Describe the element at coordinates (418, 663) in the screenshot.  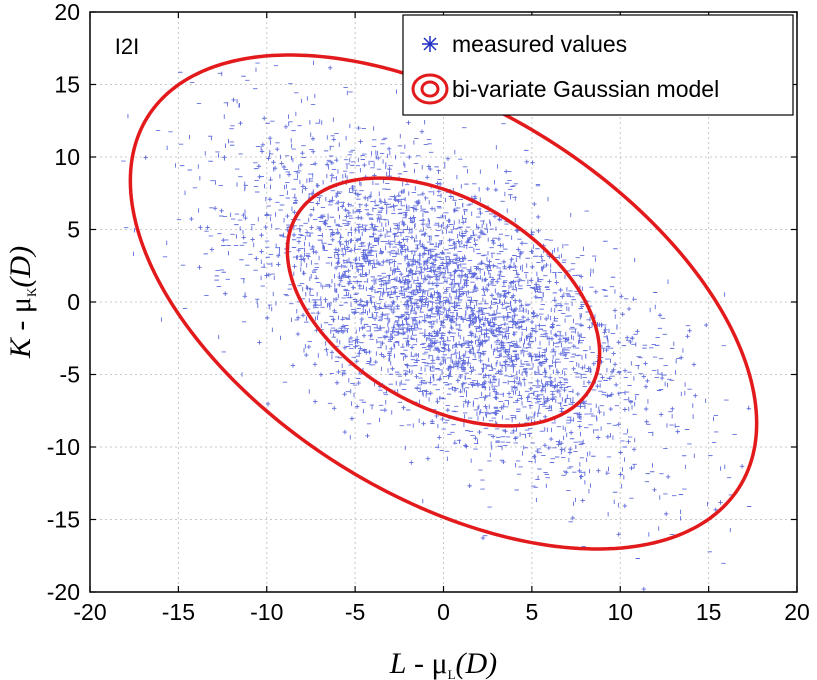
I see `x-axis-label-sep: -` at that location.